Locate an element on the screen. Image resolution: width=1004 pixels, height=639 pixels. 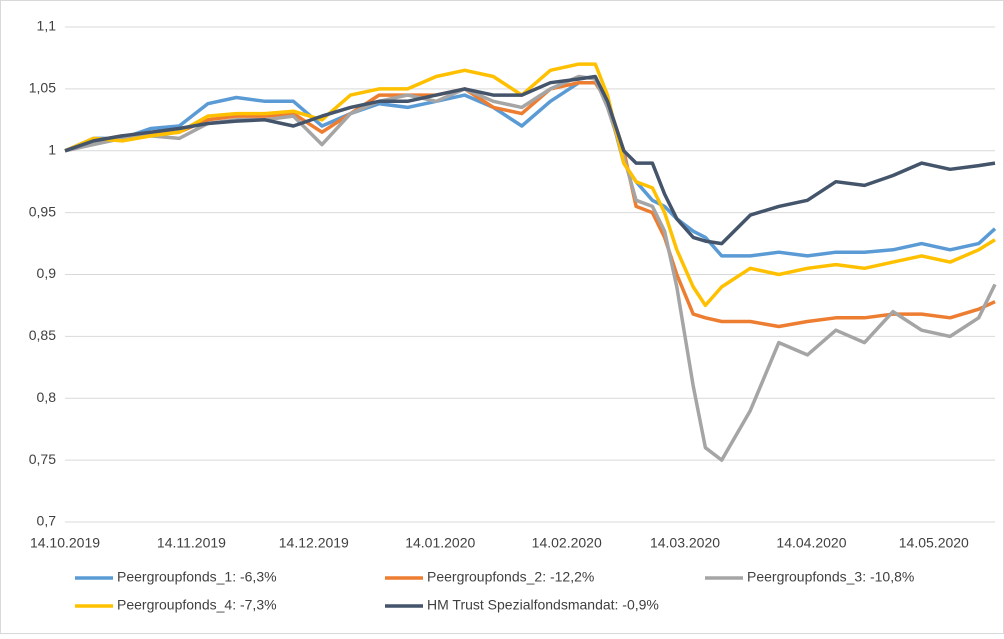
legend-label: Peergroupfonds_4: -7,3% is located at coordinates (197, 605).